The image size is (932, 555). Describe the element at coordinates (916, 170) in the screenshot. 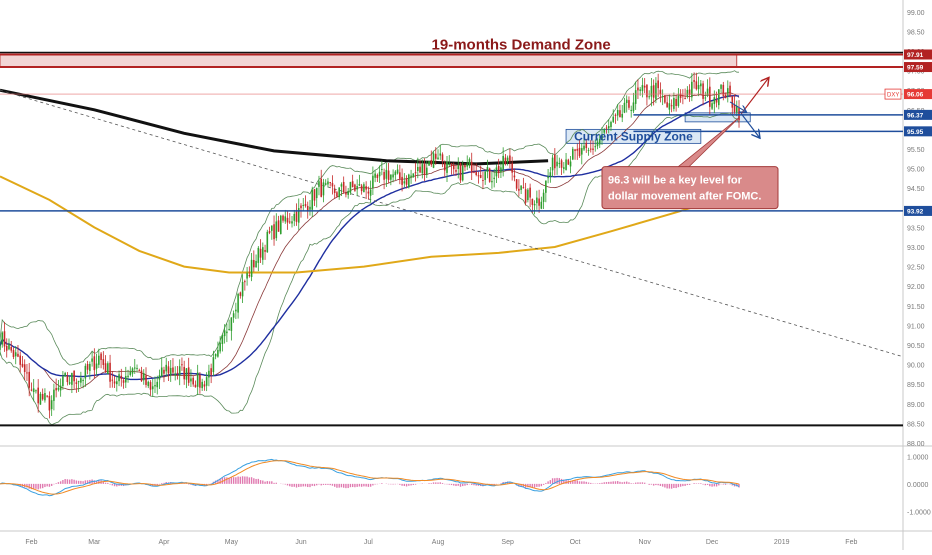

I see `y-tick-label: 95.00` at that location.